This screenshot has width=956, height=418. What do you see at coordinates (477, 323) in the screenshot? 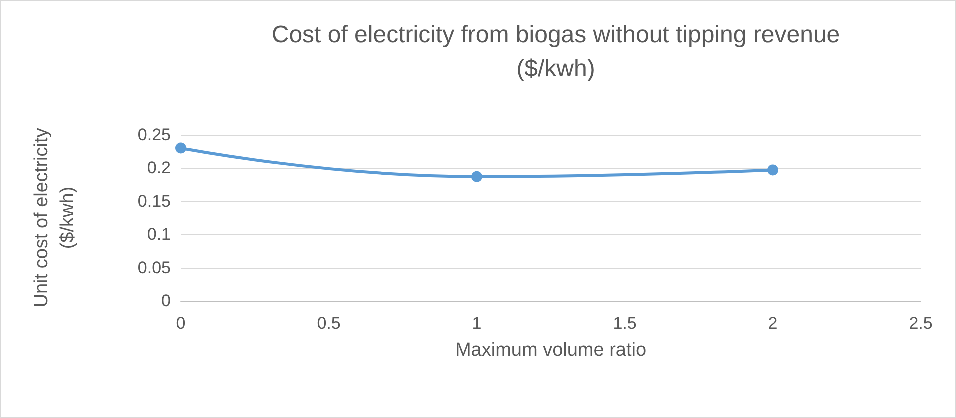
I see `x-tick-label: 1` at bounding box center [477, 323].